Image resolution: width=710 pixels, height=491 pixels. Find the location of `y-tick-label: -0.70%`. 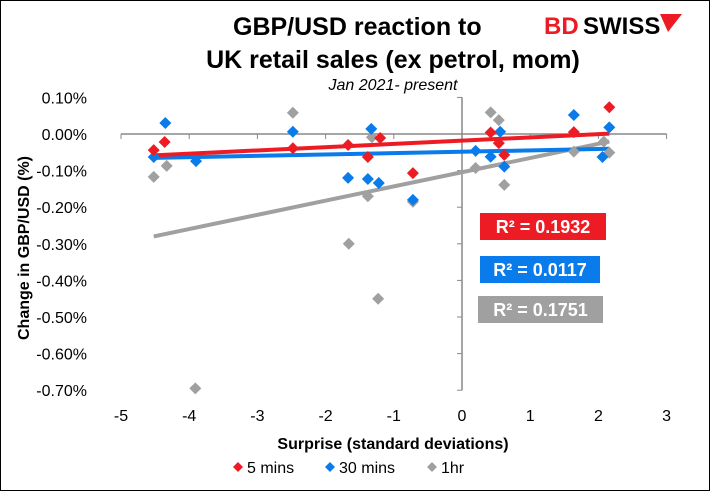

y-tick-label: -0.70% is located at coordinates (61, 391).